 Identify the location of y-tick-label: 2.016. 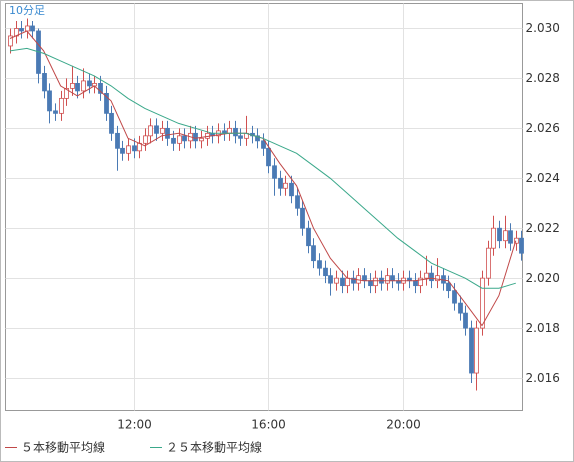
(543, 378).